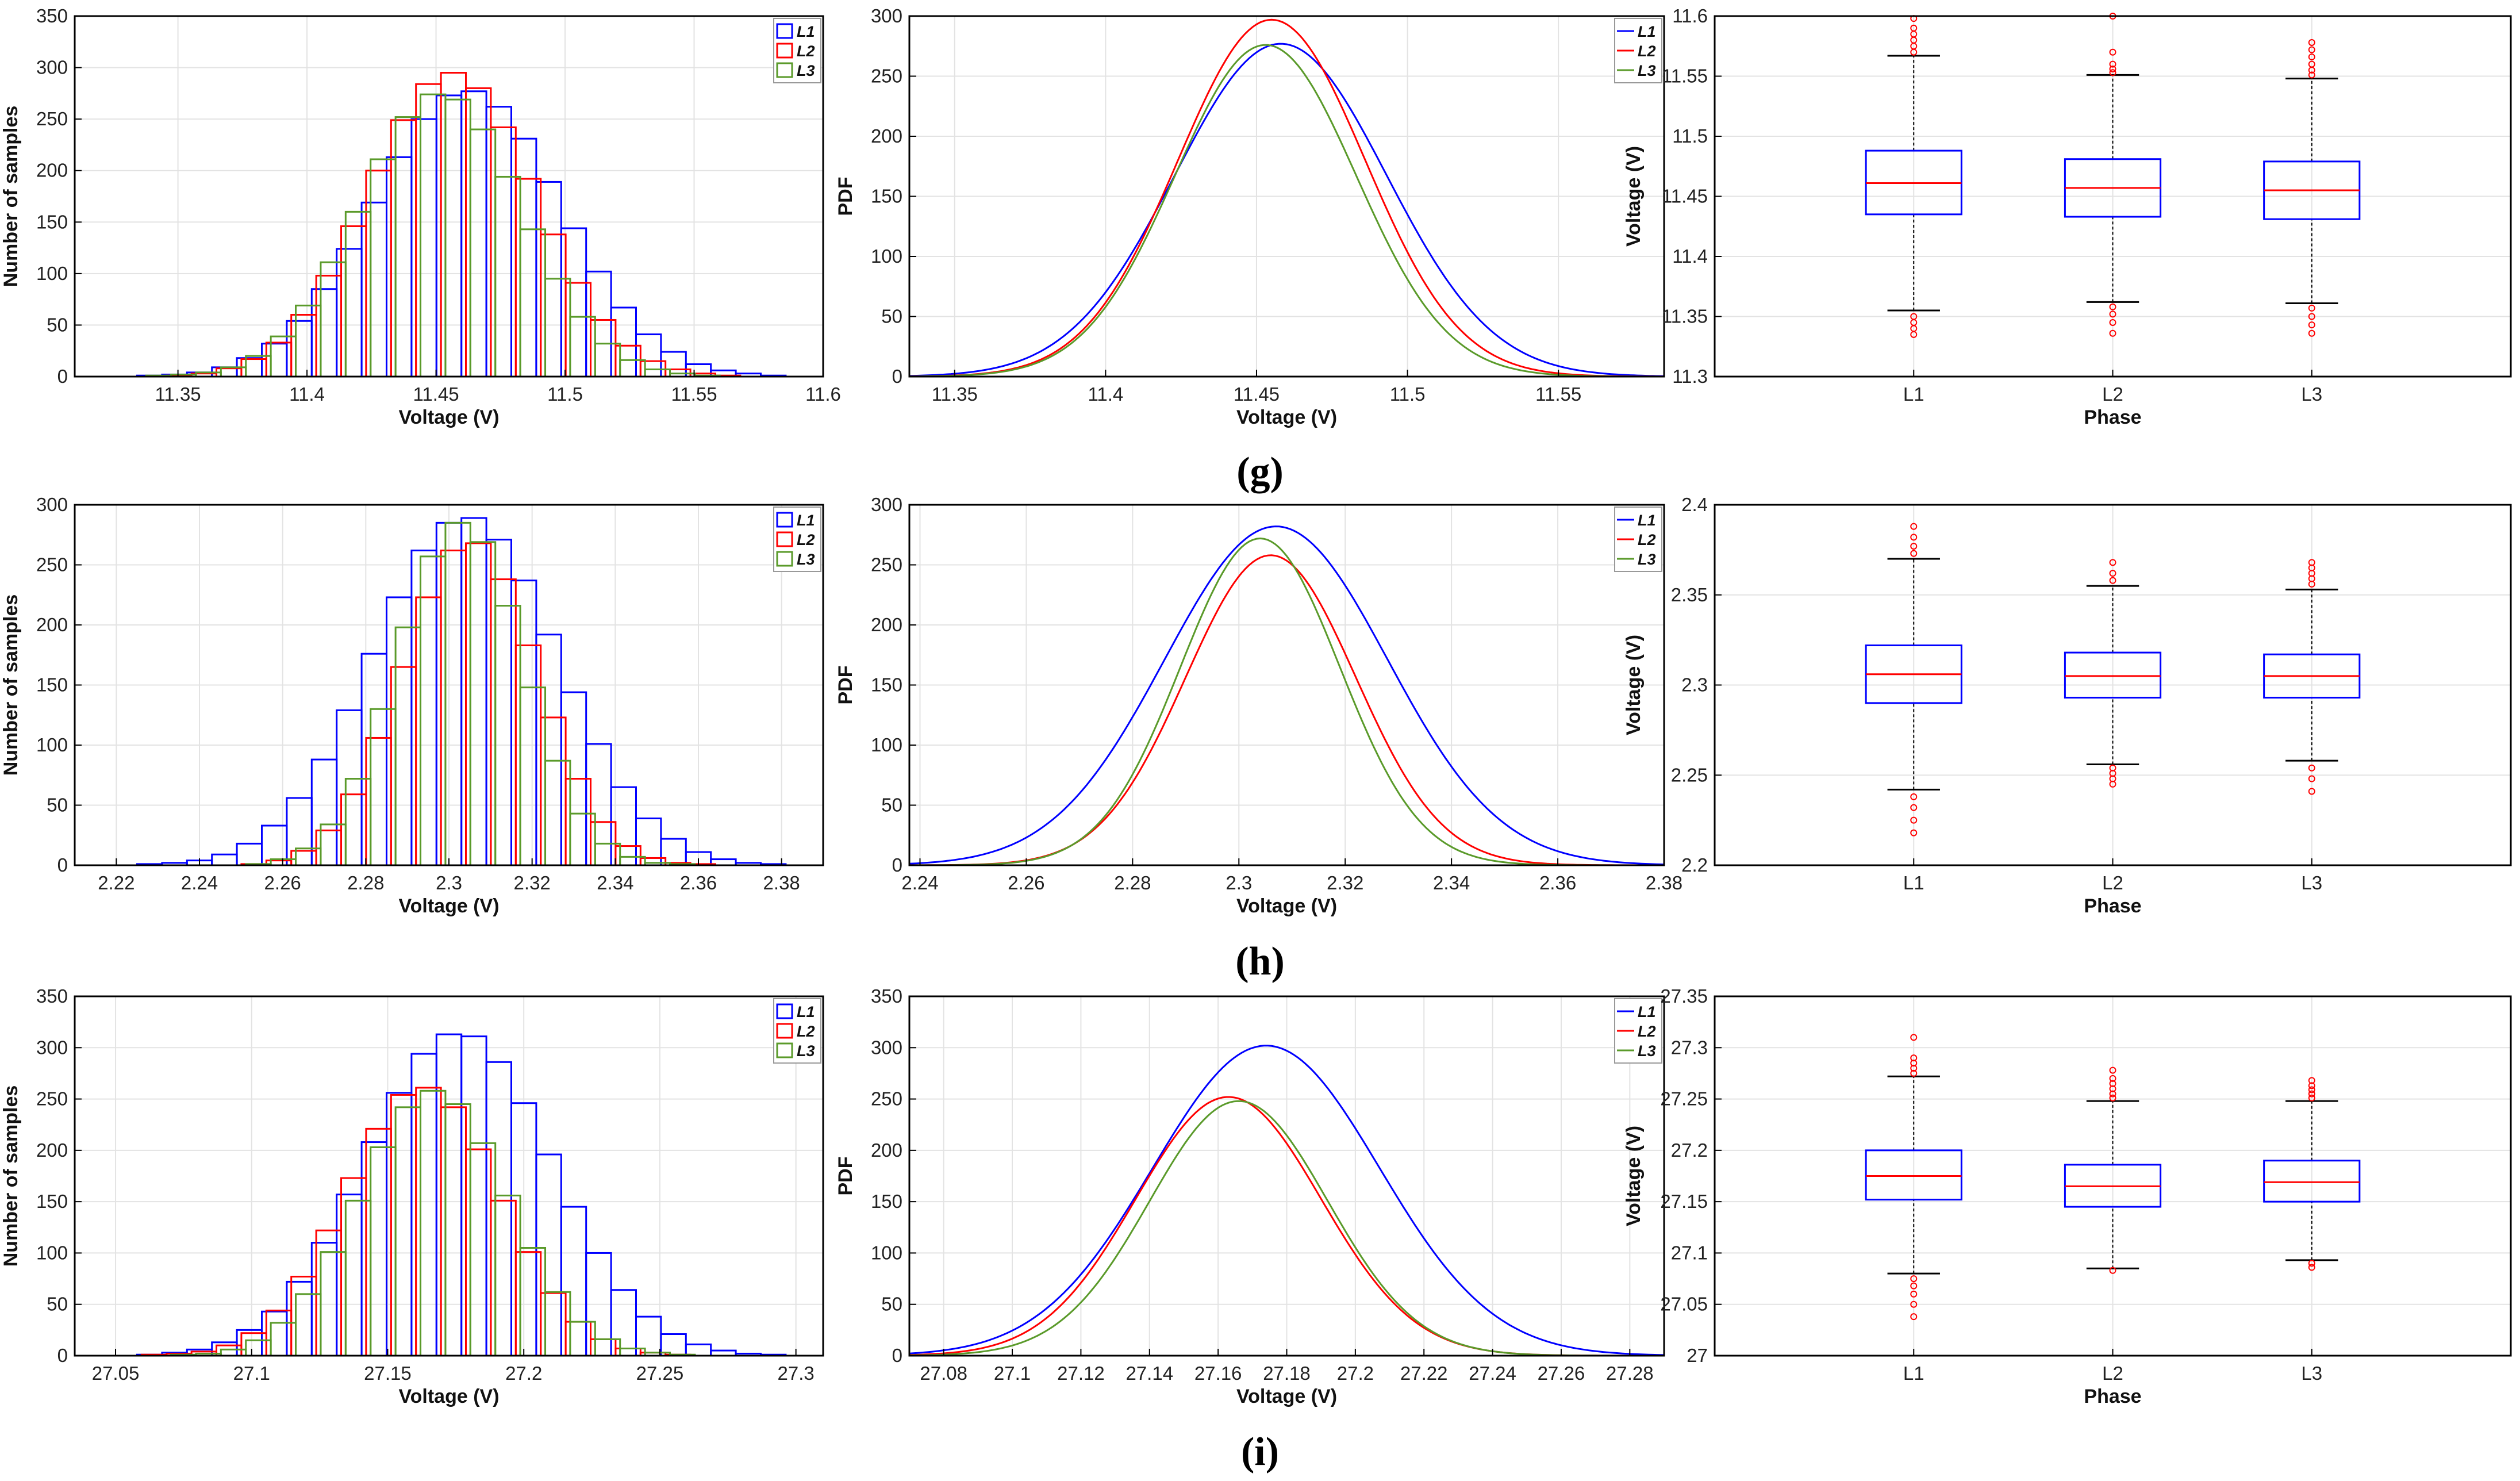  What do you see at coordinates (52, 15) in the screenshot?
I see `y-tick-label: 350` at bounding box center [52, 15].